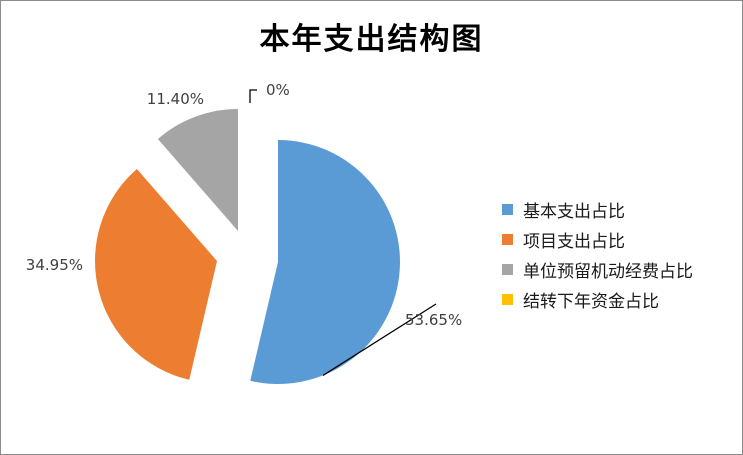  Describe the element at coordinates (155, 274) in the screenshot. I see `pie-slice-project-expenditure` at that location.